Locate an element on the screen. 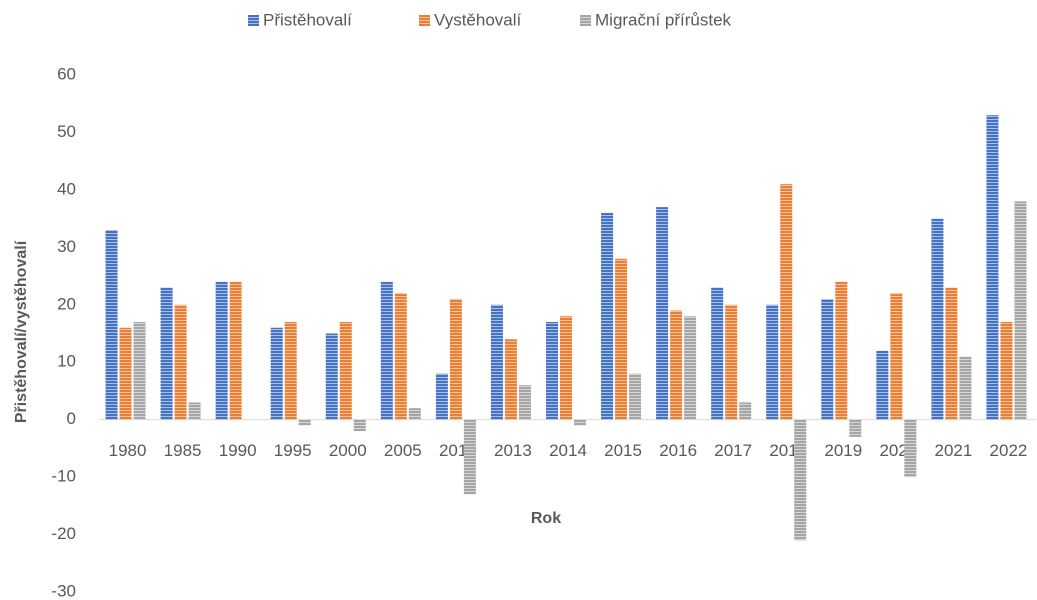 The height and width of the screenshot is (600, 1037). y-tick-label: -30 is located at coordinates (63, 590).